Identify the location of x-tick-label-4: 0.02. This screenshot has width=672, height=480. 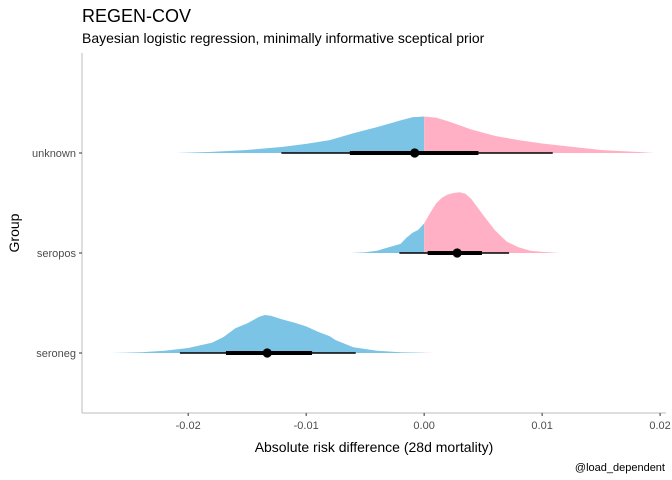
(659, 426).